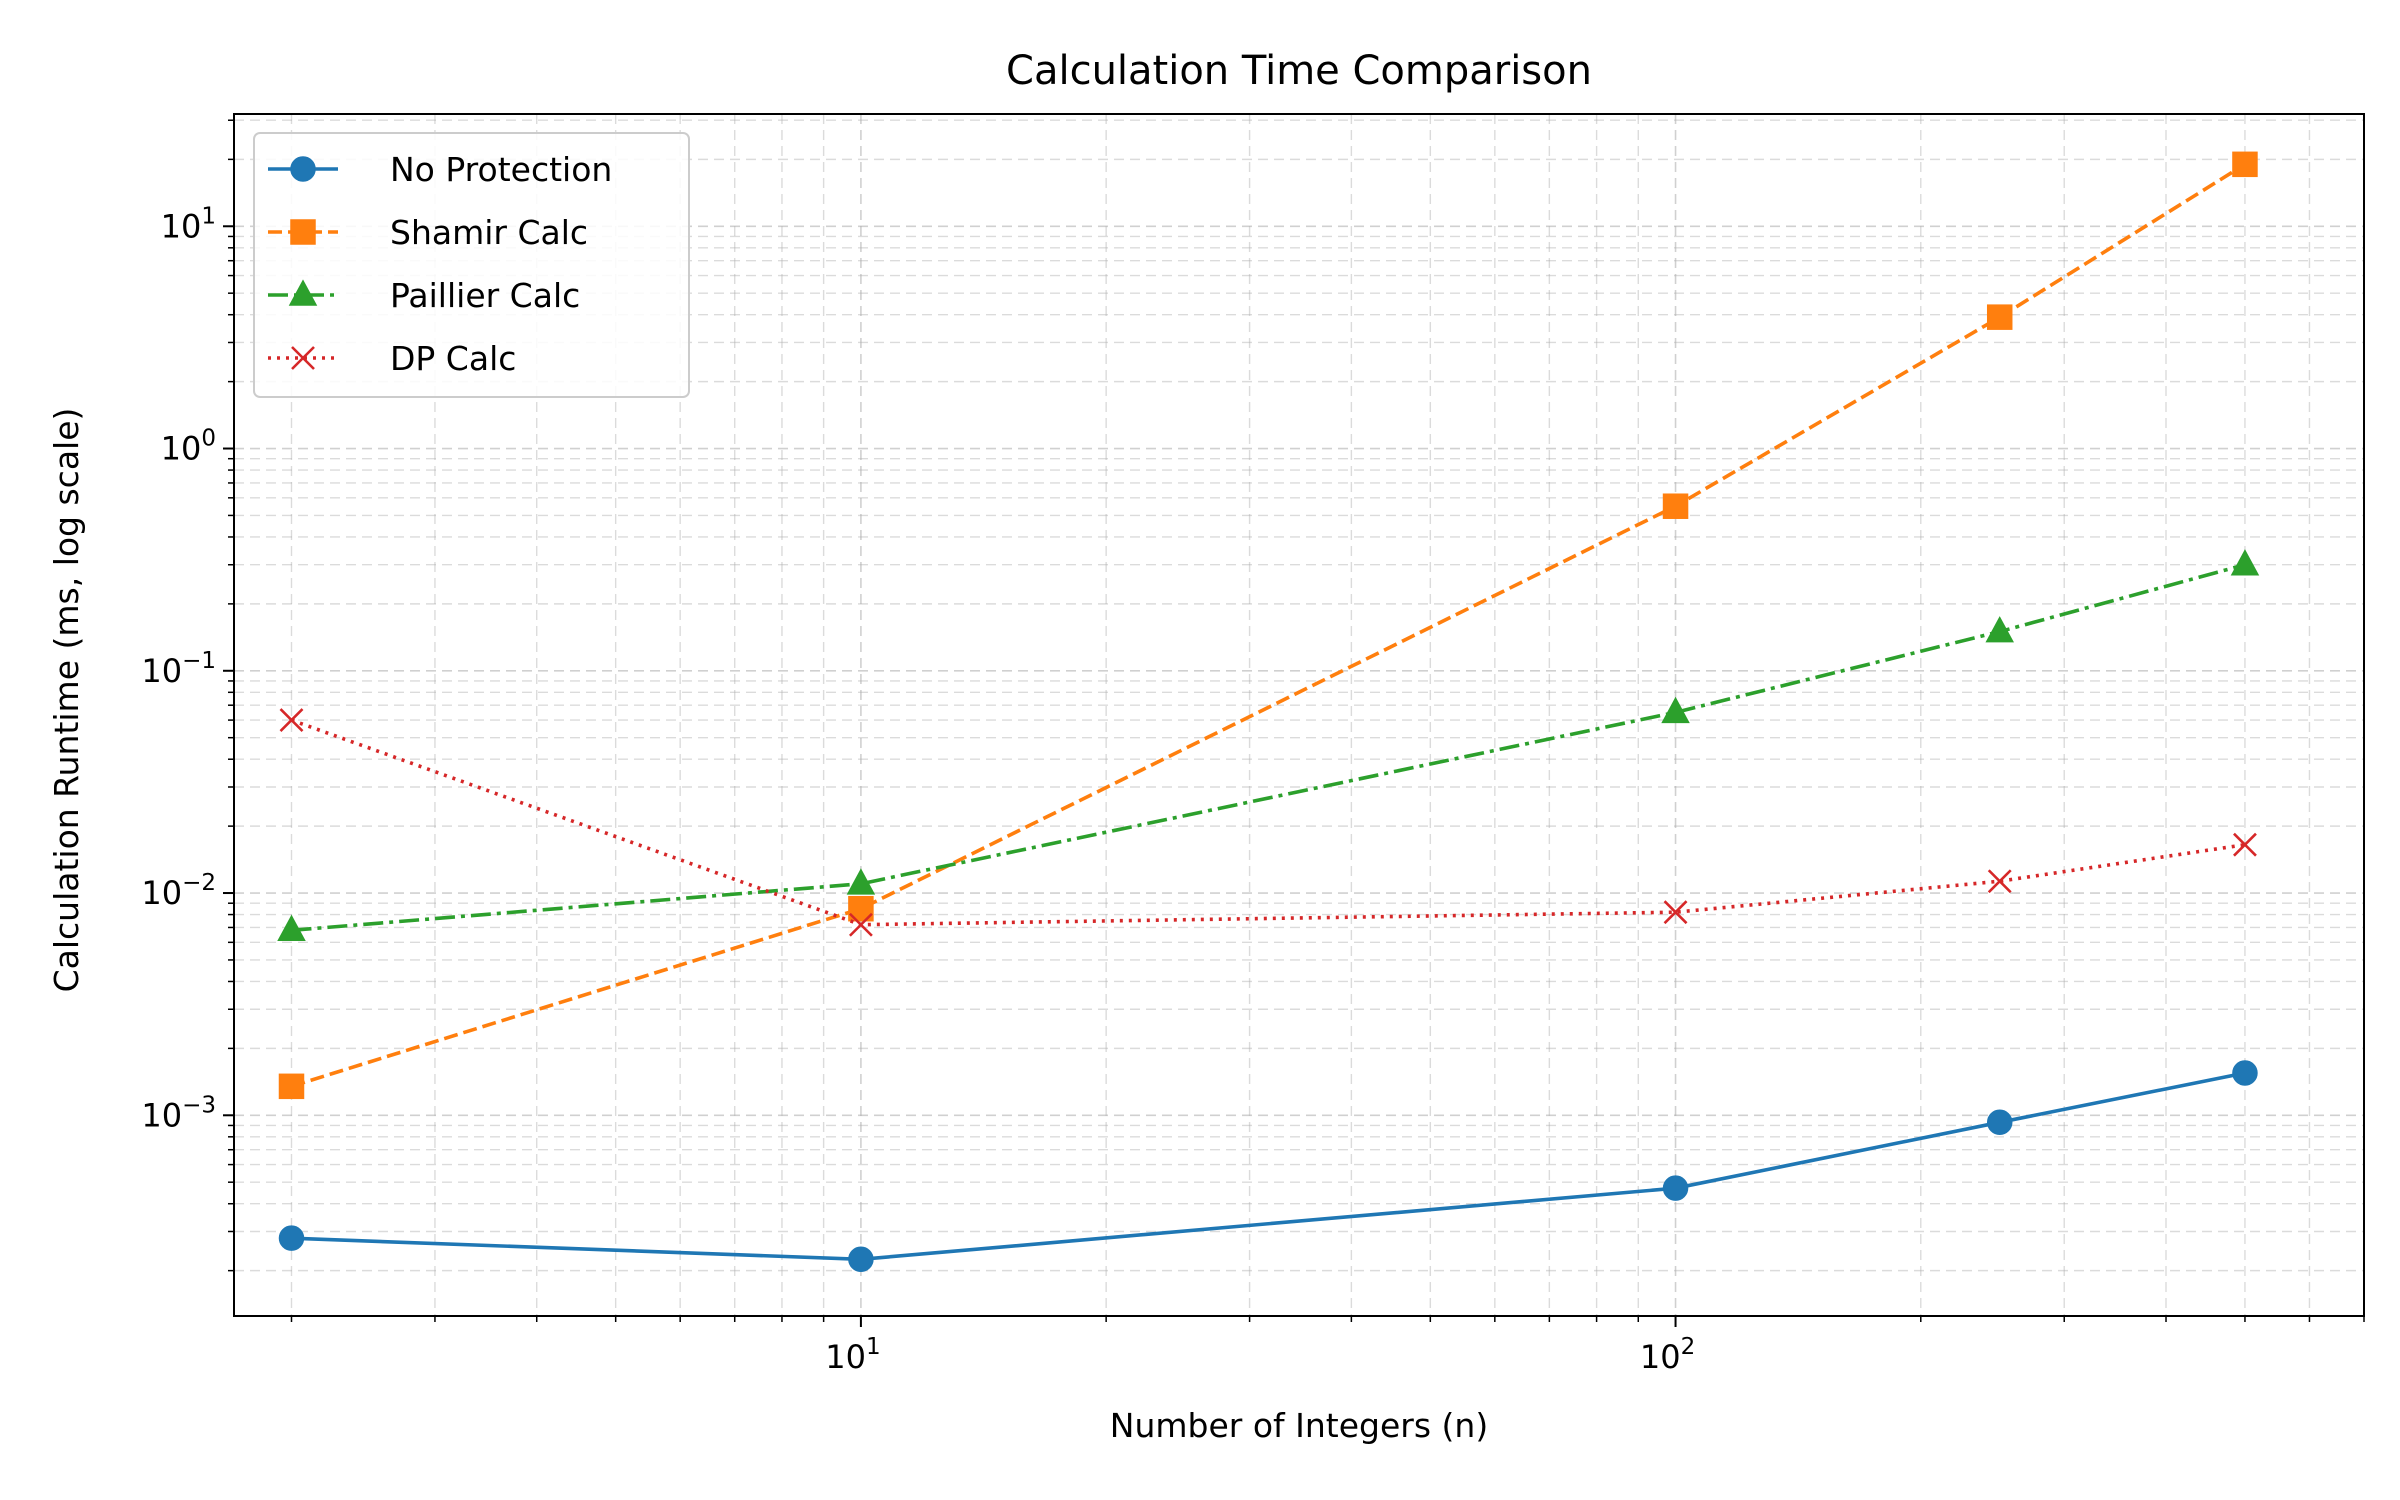 Image resolution: width=2400 pixels, height=1500 pixels. I want to click on legend-marker-dp-calc, so click(303, 358).